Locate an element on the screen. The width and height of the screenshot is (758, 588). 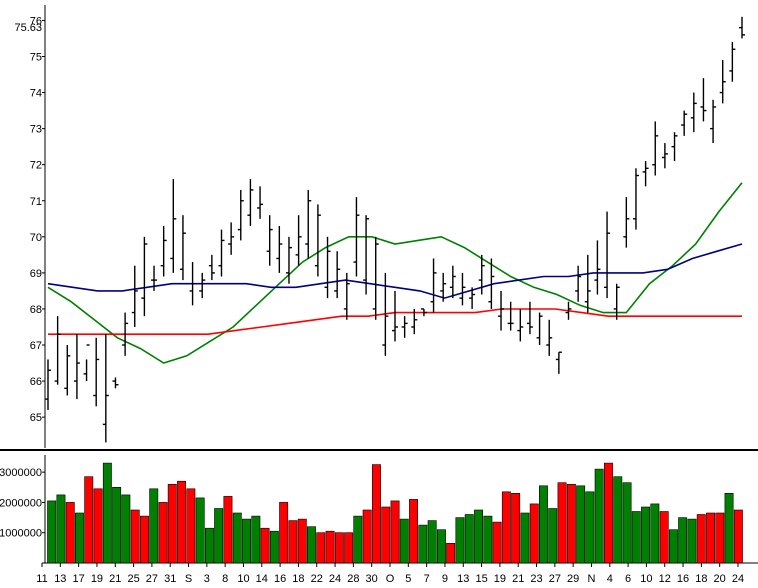
price-tick-label: 69 is located at coordinates (36, 274).